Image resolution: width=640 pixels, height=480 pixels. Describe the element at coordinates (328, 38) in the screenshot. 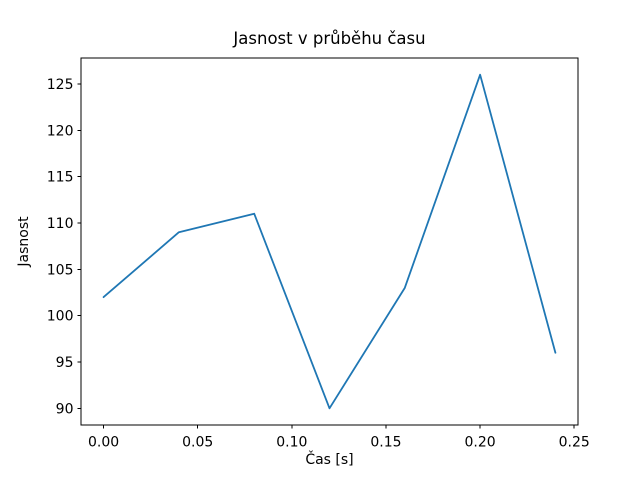

I see `chart-title: Jasnost v průběhu času` at that location.